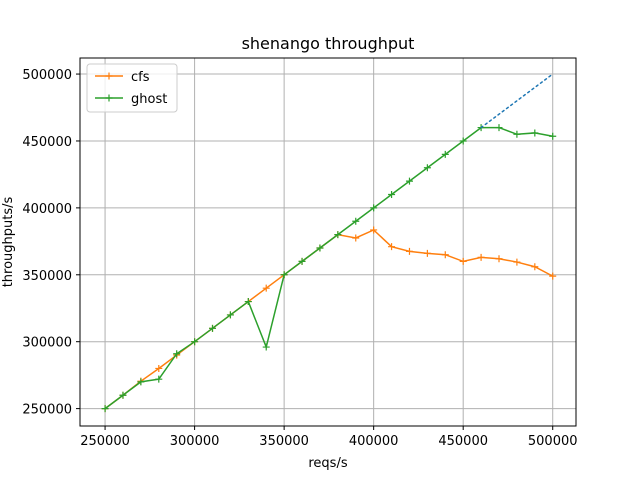 The width and height of the screenshot is (640, 480). I want to click on legend: cfs ghost, so click(132, 88).